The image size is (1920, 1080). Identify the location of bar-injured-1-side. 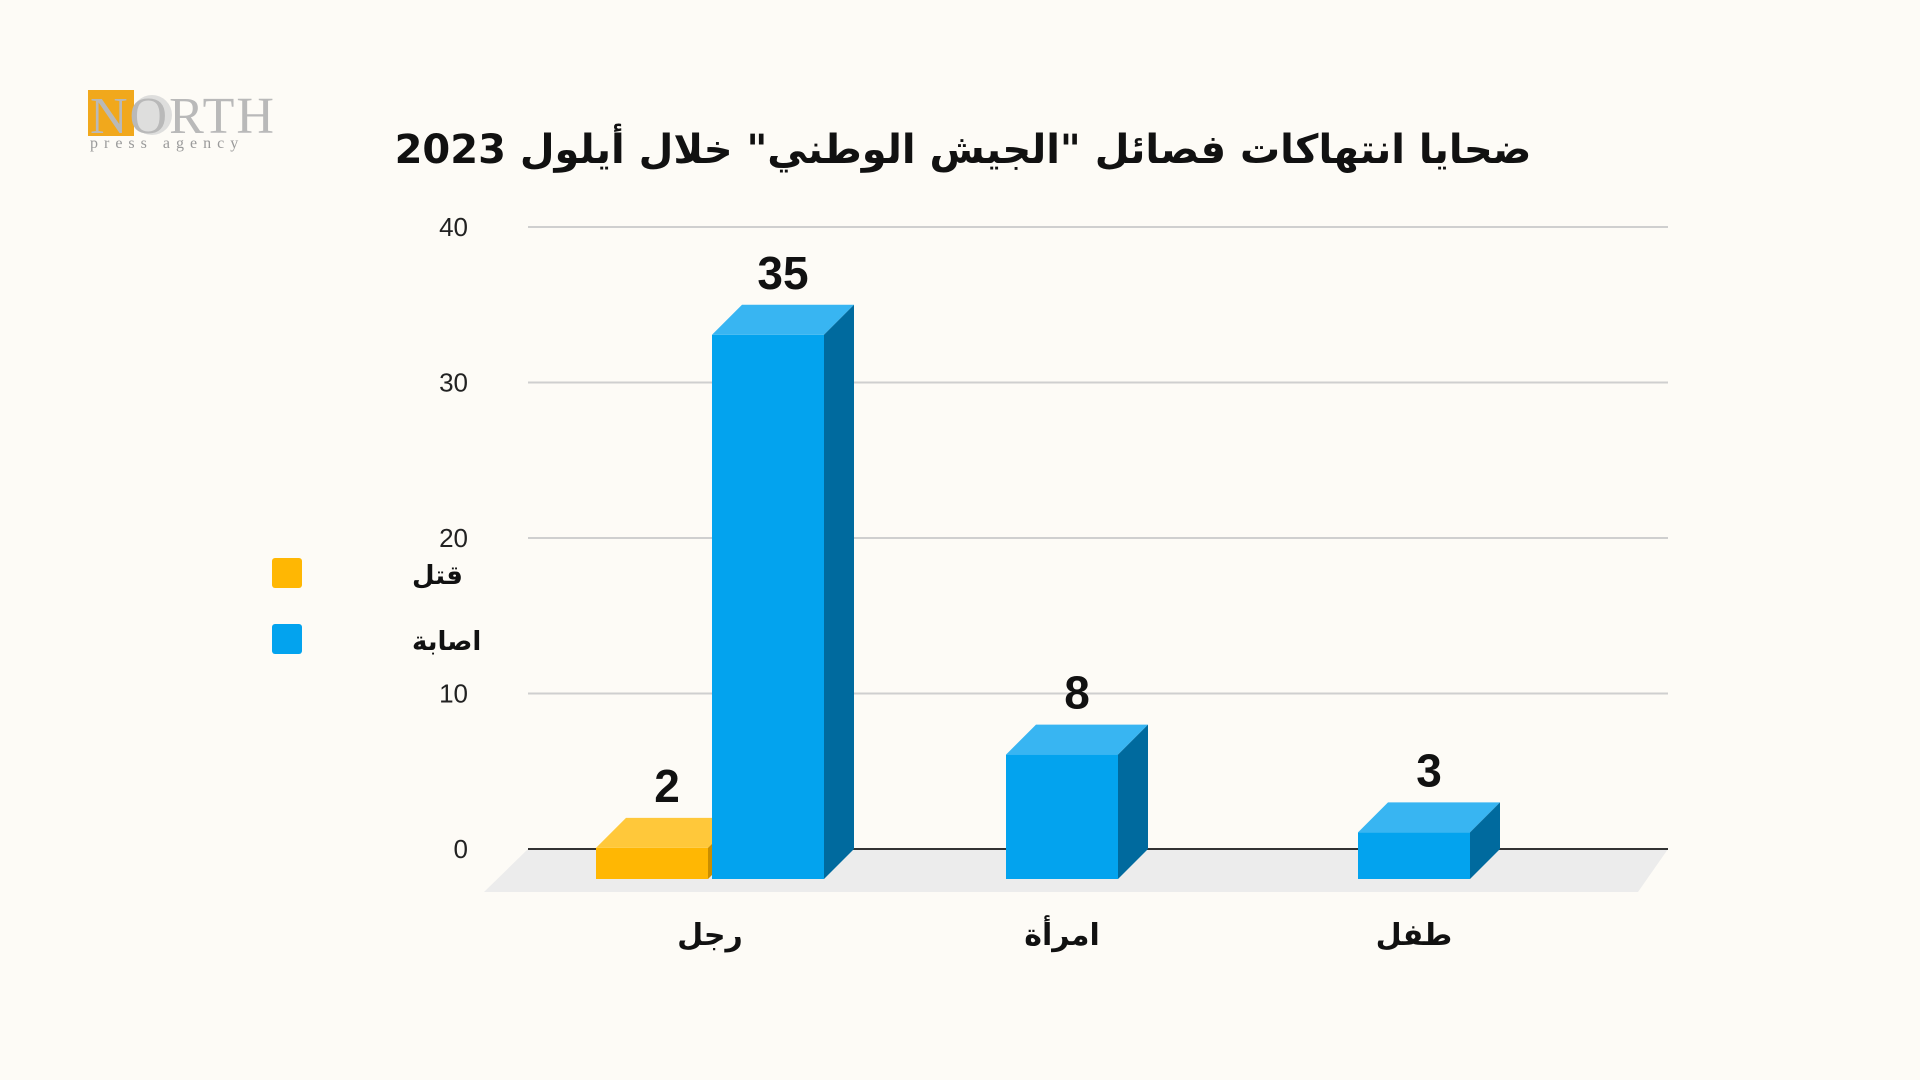
(1133, 801).